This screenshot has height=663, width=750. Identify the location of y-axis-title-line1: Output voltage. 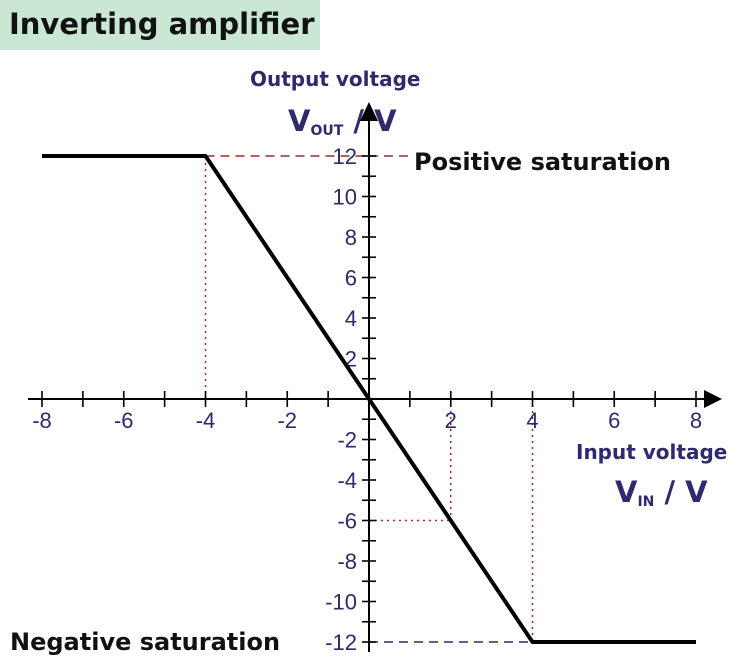
(335, 79).